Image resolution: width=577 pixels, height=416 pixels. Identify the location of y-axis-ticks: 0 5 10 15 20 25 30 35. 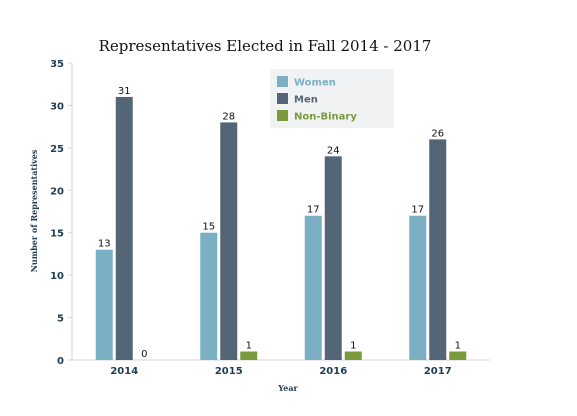
(61, 213).